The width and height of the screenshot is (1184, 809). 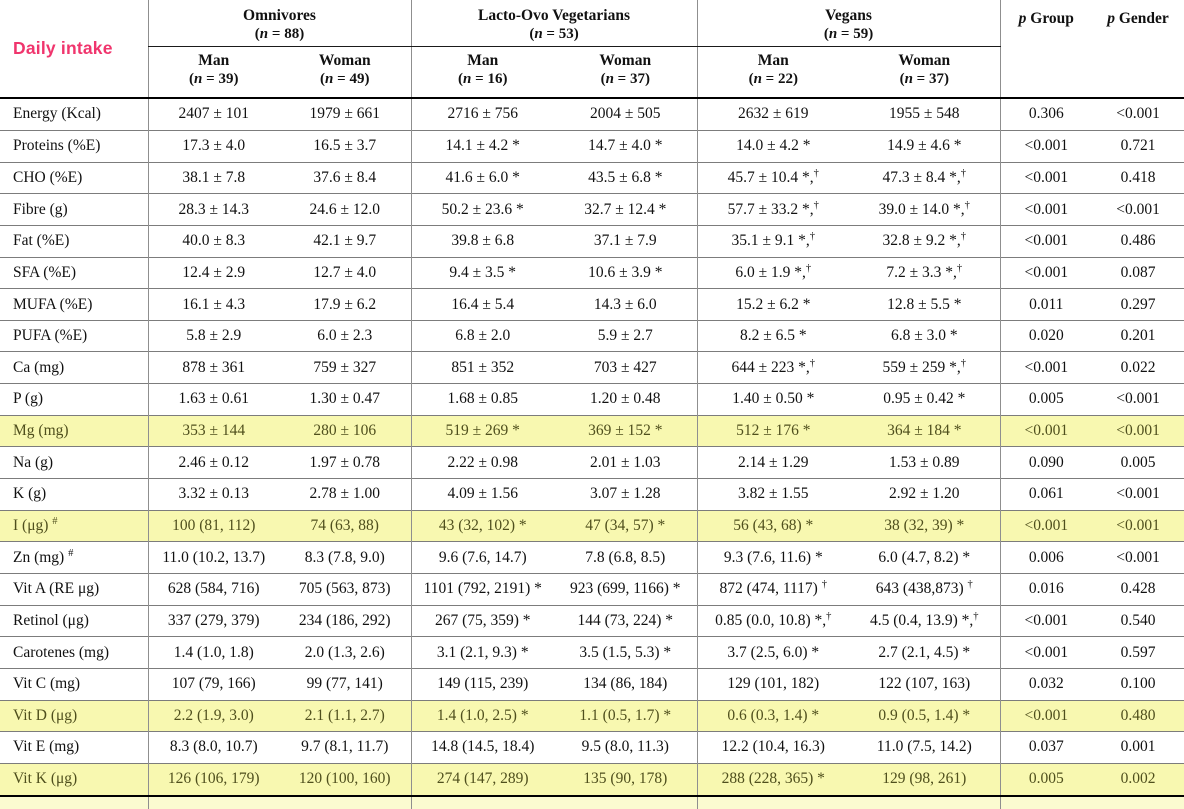 I want to click on sub-header-n: (n = 16), so click(x=483, y=79).